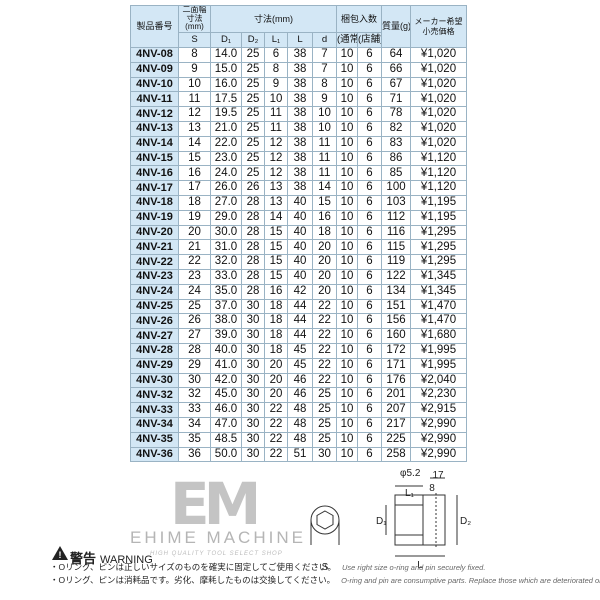  Describe the element at coordinates (439, 262) in the screenshot. I see `table-cell: ¥1,295` at that location.